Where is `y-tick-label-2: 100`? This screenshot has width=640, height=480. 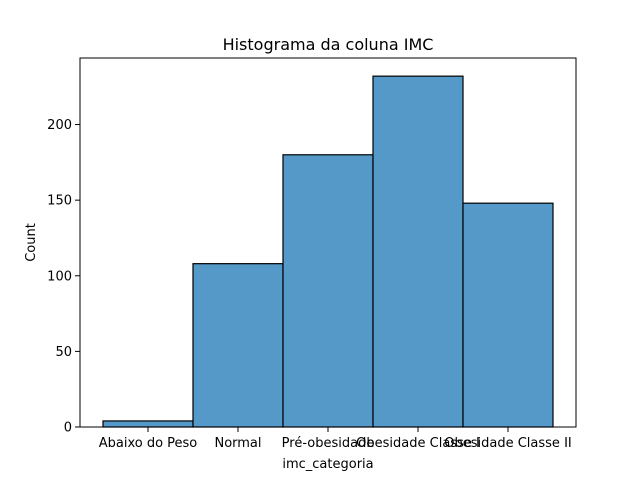 y-tick-label-2: 100 is located at coordinates (59, 276).